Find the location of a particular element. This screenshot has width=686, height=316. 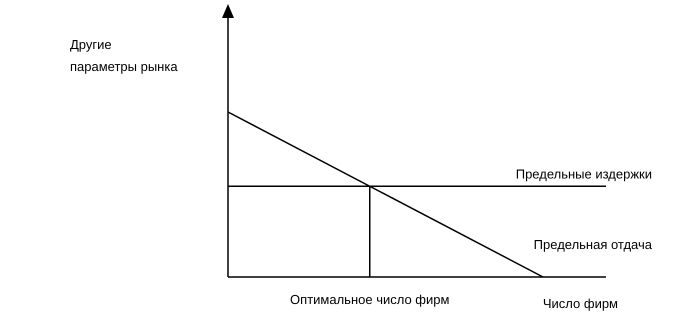

series-label: Предельная отдача is located at coordinates (593, 244).